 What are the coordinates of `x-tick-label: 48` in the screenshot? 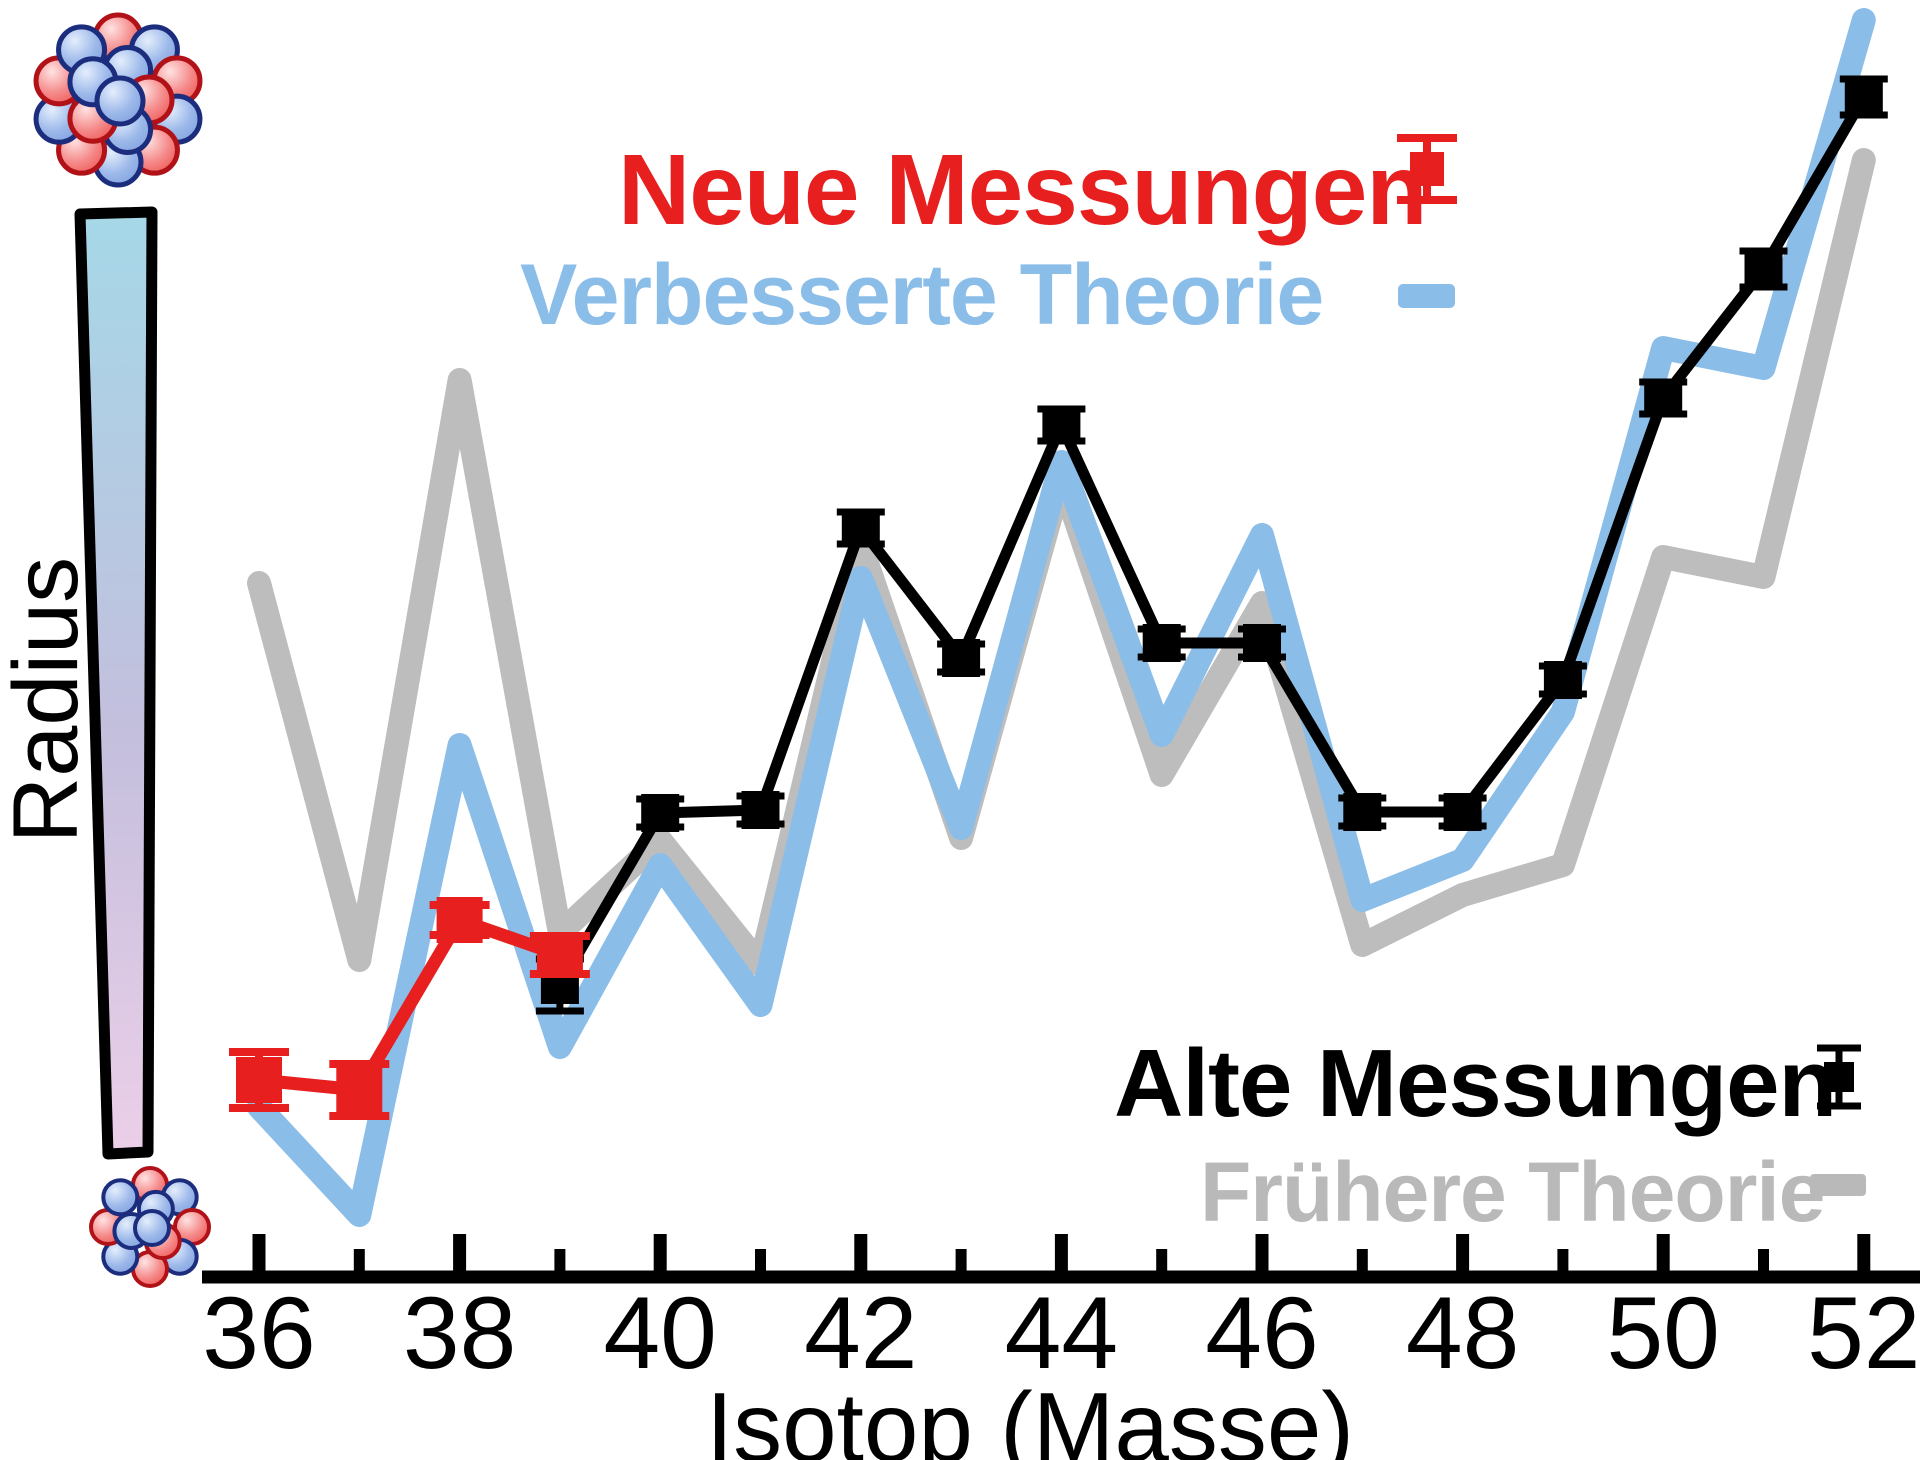 It's located at (1462, 1333).